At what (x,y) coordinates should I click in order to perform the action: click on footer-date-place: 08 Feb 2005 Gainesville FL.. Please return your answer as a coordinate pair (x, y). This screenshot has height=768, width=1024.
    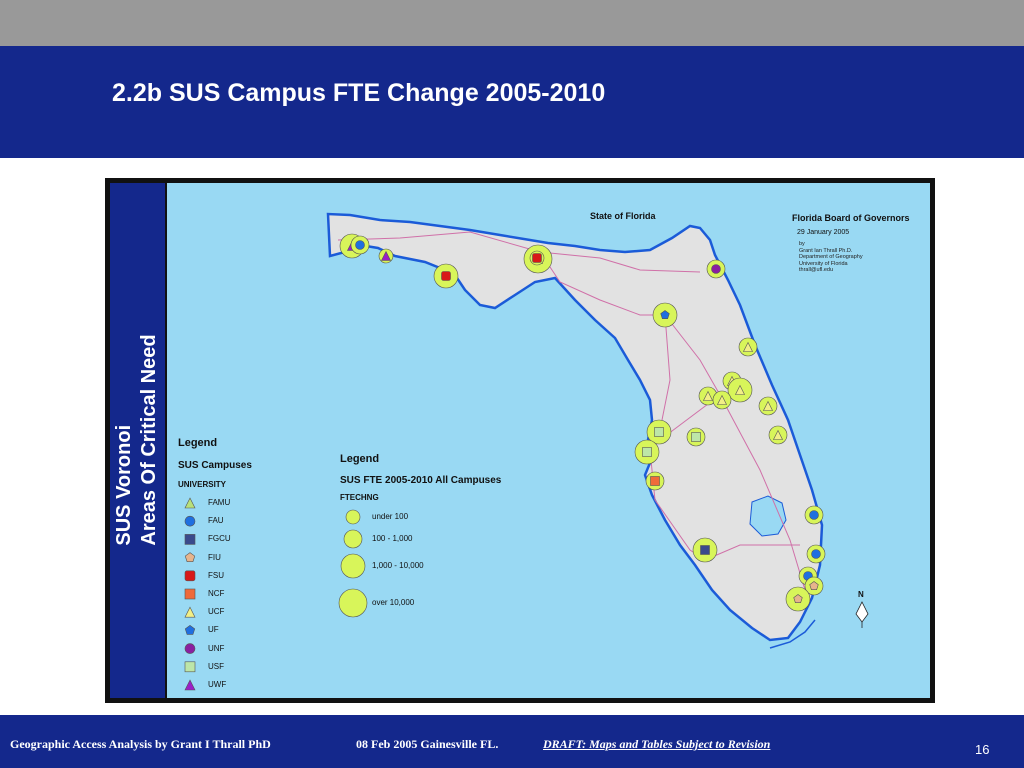
    Looking at the image, I should click on (427, 744).